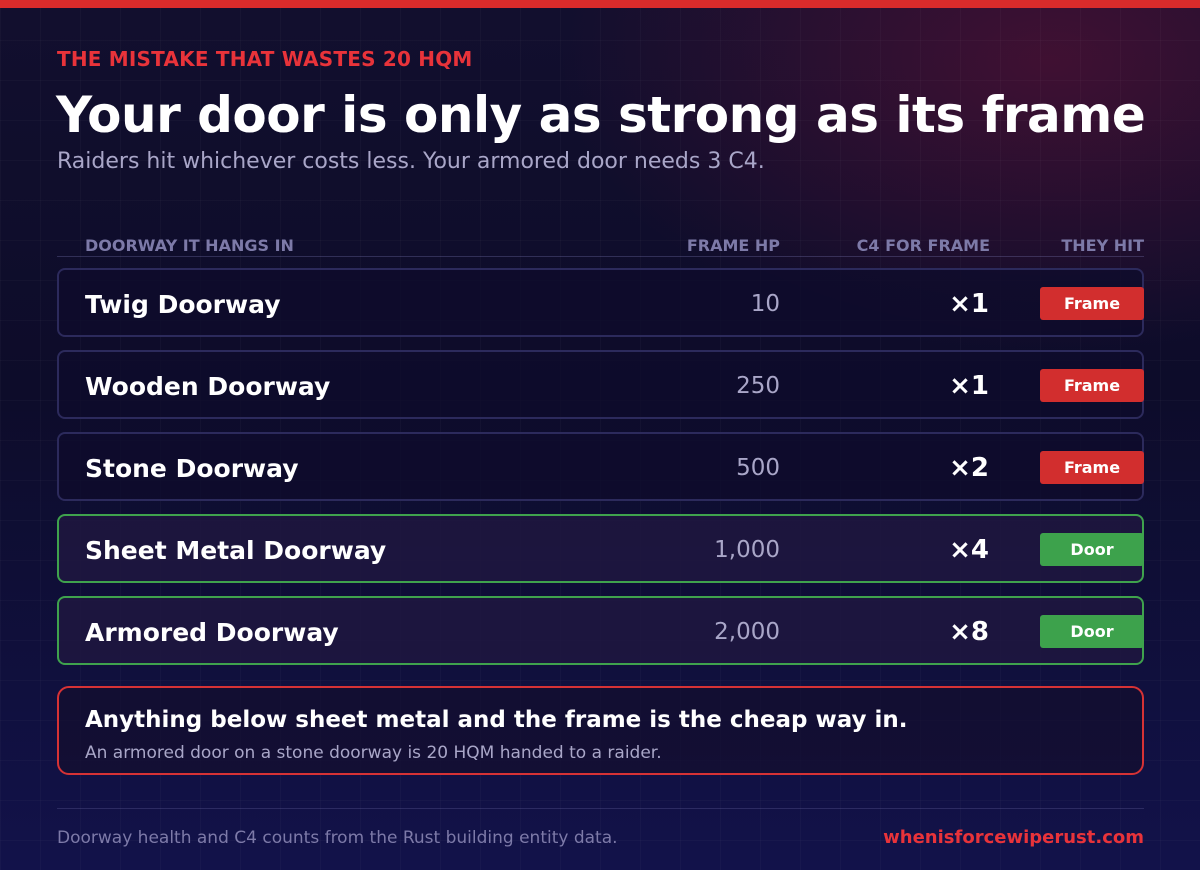 This screenshot has width=1200, height=870. What do you see at coordinates (183, 304) in the screenshot?
I see `doorway-name: Twig Doorway` at bounding box center [183, 304].